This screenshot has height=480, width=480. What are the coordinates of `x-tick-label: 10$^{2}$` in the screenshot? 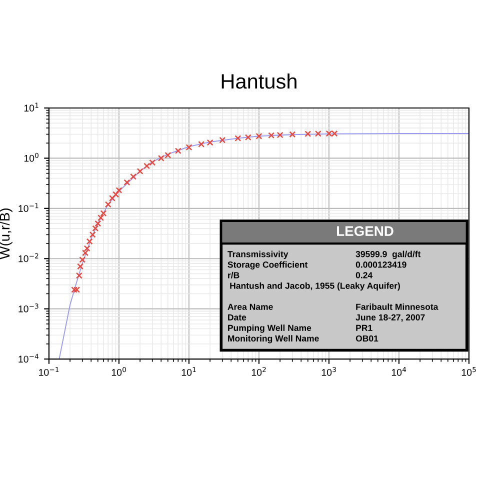 It's located at (259, 371).